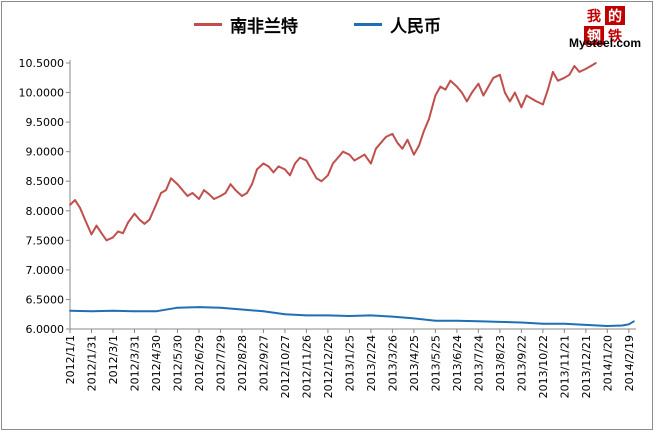  What do you see at coordinates (220, 363) in the screenshot?
I see `x-tick-label: 2012/7/29` at bounding box center [220, 363].